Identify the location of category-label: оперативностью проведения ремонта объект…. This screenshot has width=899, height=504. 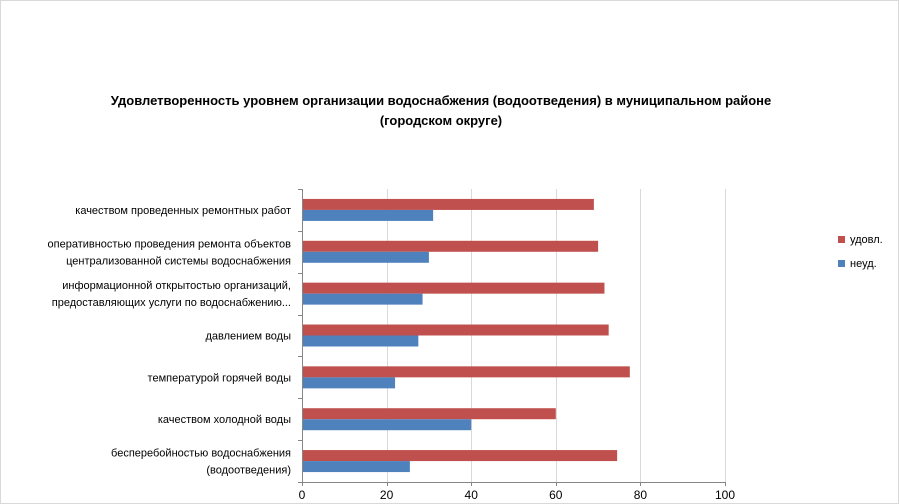
(170, 244).